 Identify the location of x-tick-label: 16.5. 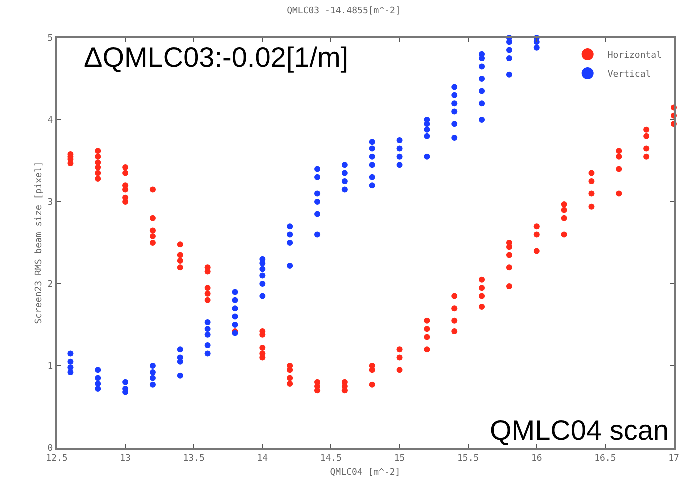
(605, 459).